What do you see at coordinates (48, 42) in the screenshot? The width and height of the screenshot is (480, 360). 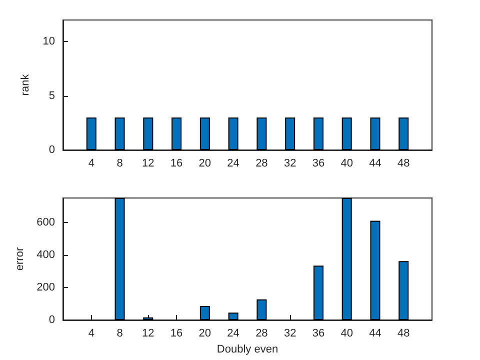 I see `y-tick-label: 10` at bounding box center [48, 42].